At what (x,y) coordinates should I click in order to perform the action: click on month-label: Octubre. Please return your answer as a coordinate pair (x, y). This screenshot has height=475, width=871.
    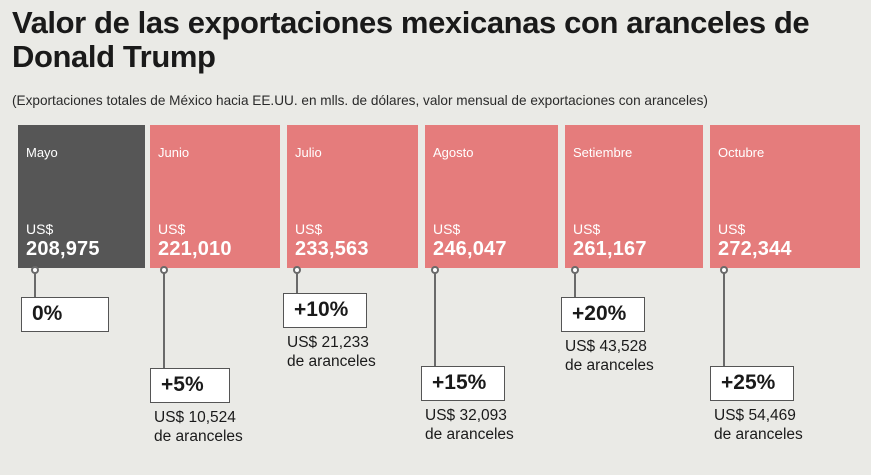
    Looking at the image, I should click on (741, 152).